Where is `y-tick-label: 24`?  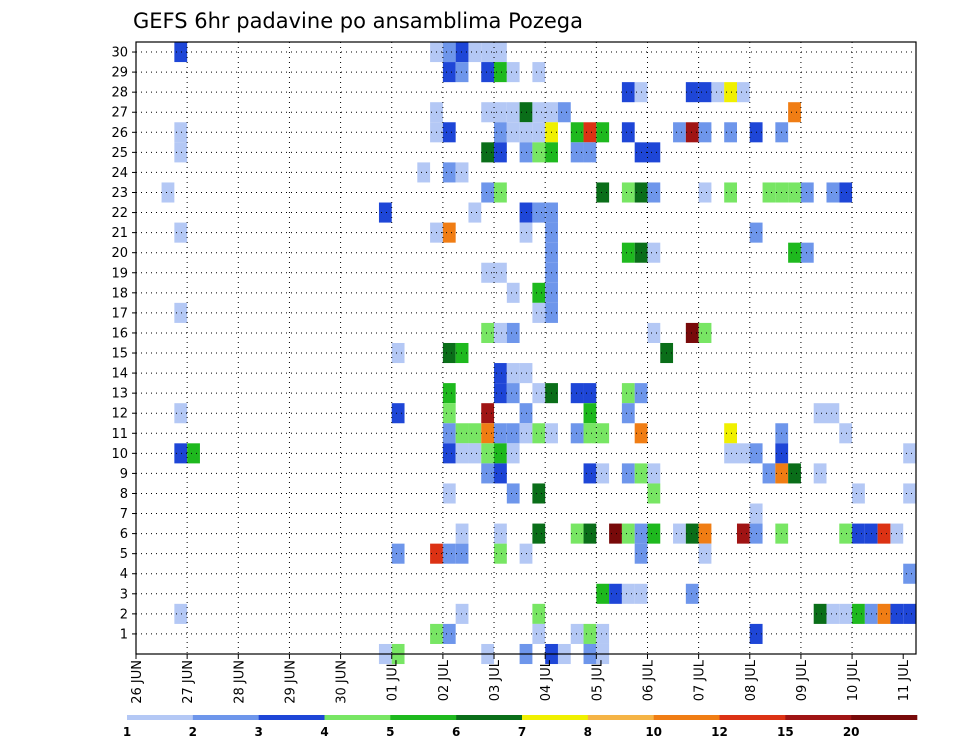 y-tick-label: 24 is located at coordinates (119, 173).